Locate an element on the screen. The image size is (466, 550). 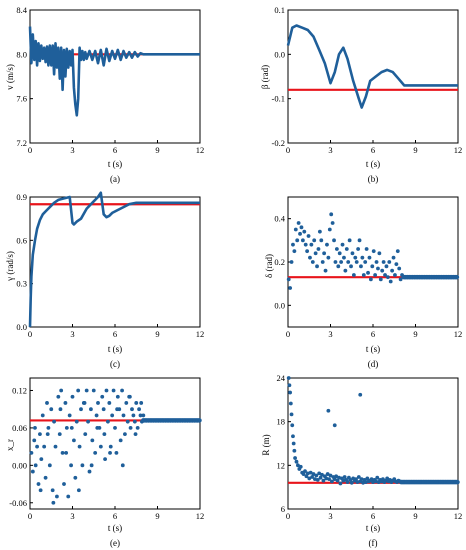
panel-e-xtick-label: 0 is located at coordinates (30, 516).